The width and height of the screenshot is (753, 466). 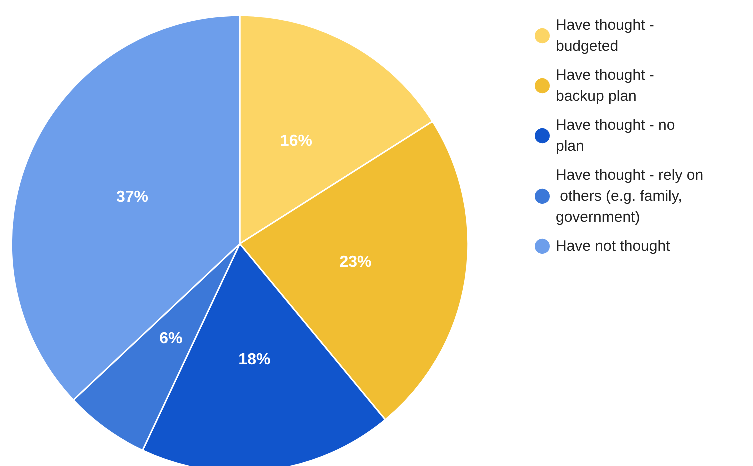 What do you see at coordinates (132, 197) in the screenshot?
I see `data-label: 37%` at bounding box center [132, 197].